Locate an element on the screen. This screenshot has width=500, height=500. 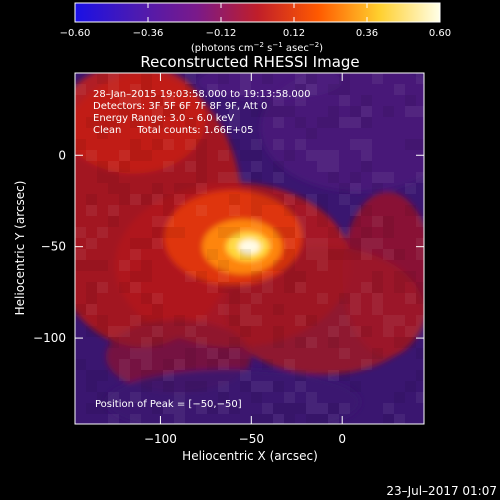
colorbar-tick-label: −0.36 is located at coordinates (148, 33).